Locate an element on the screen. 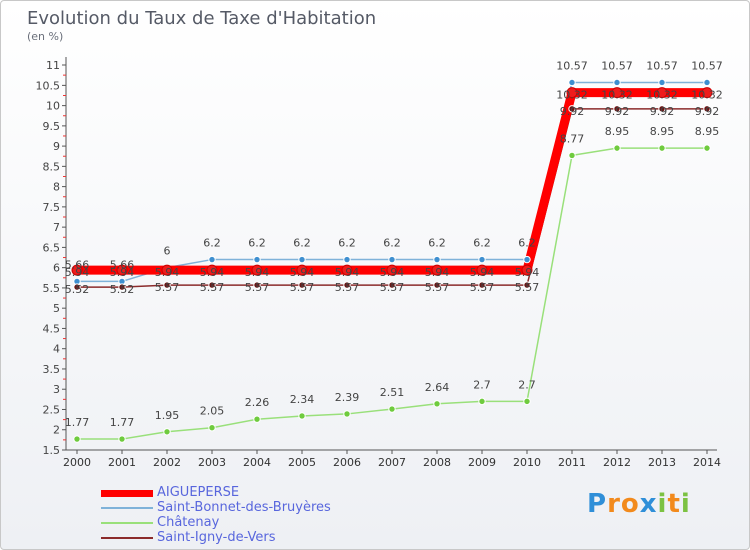 This screenshot has height=550, width=750. data-label-1: 5.66 is located at coordinates (122, 264).